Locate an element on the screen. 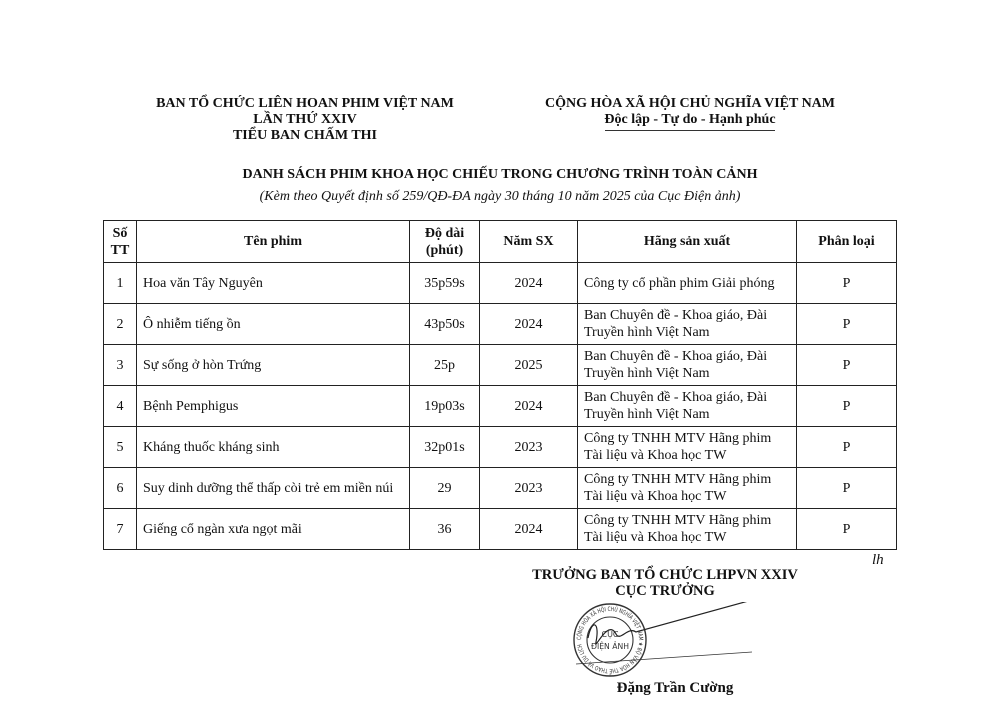 Image resolution: width=1000 pixels, height=707 pixels. header-year: Năm SX is located at coordinates (528, 241).